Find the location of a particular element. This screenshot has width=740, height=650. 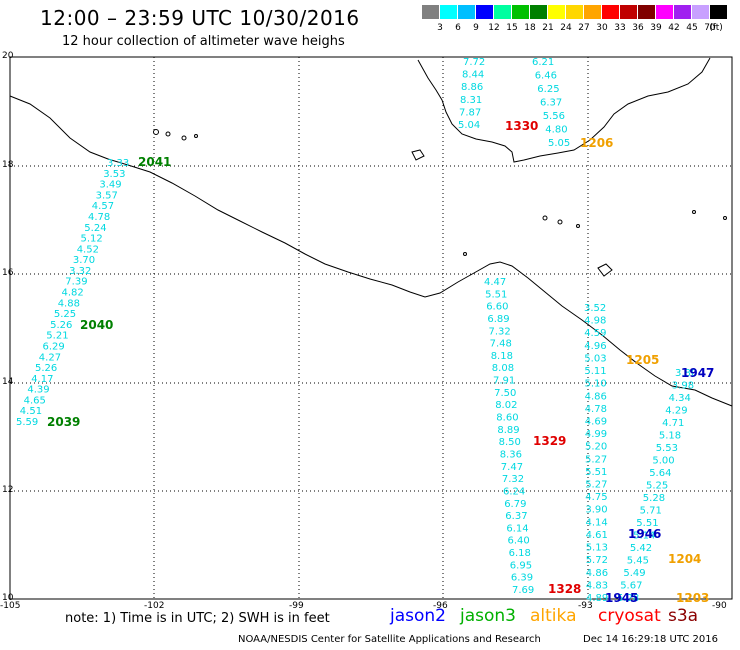

wave-height-value: 6.29 is located at coordinates (54, 347).